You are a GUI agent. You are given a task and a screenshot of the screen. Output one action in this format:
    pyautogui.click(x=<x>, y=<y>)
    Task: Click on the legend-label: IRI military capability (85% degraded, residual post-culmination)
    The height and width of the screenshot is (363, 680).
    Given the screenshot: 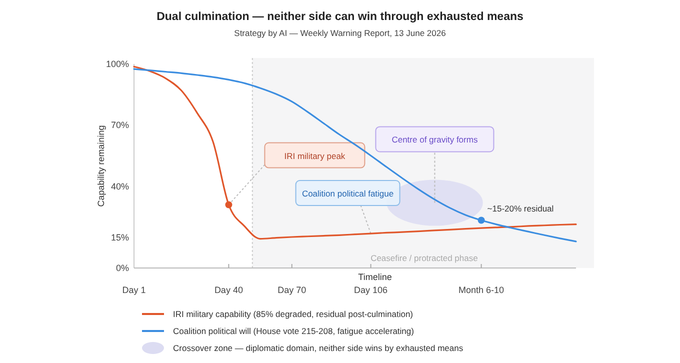 What is the action you would take?
    pyautogui.click(x=293, y=314)
    